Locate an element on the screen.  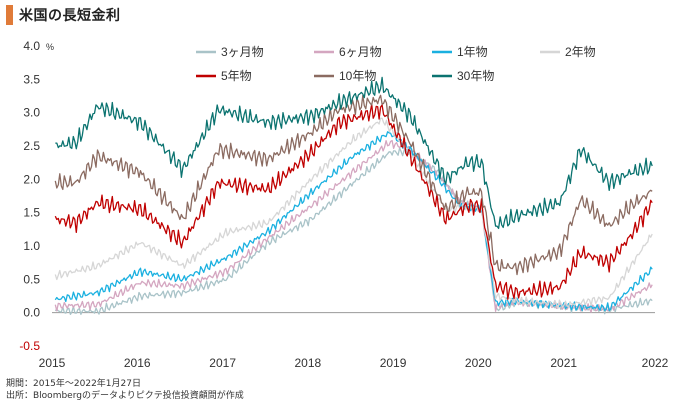
footnote-source: 出所：Bloombergのデータよりピクテ投信投資顧問が作成 is located at coordinates (125, 396).